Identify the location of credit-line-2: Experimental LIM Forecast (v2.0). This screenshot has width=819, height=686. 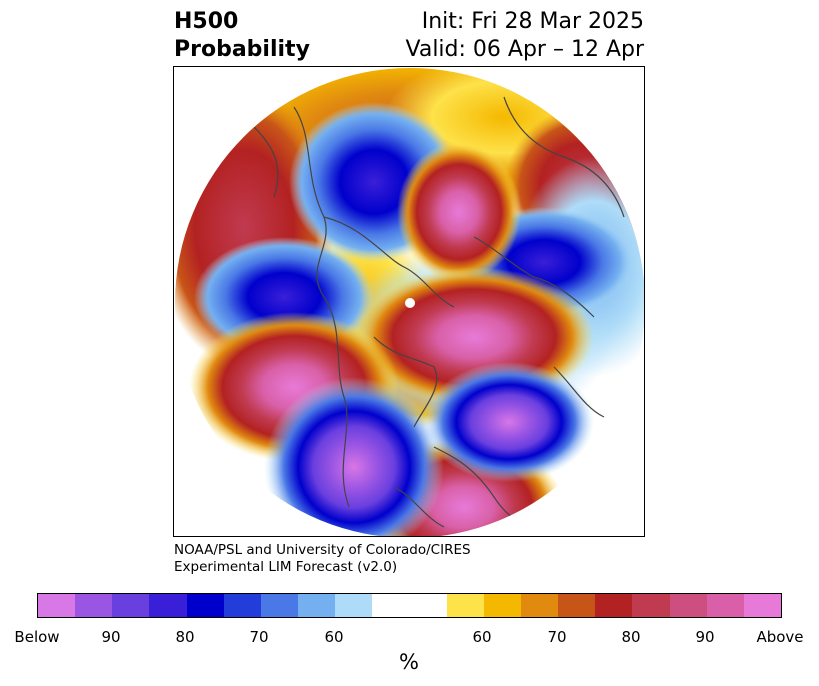
(286, 567).